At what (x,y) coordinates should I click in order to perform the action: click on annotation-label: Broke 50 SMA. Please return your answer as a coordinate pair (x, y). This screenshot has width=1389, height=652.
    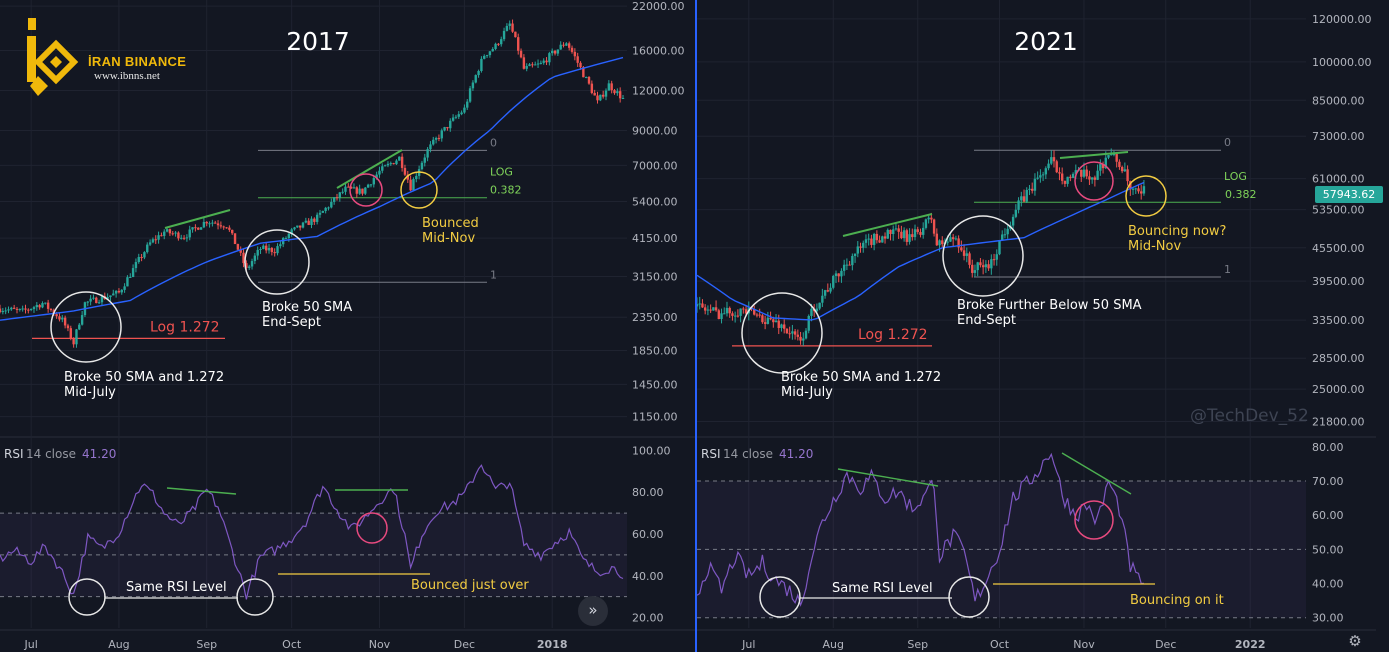
    Looking at the image, I should click on (307, 307).